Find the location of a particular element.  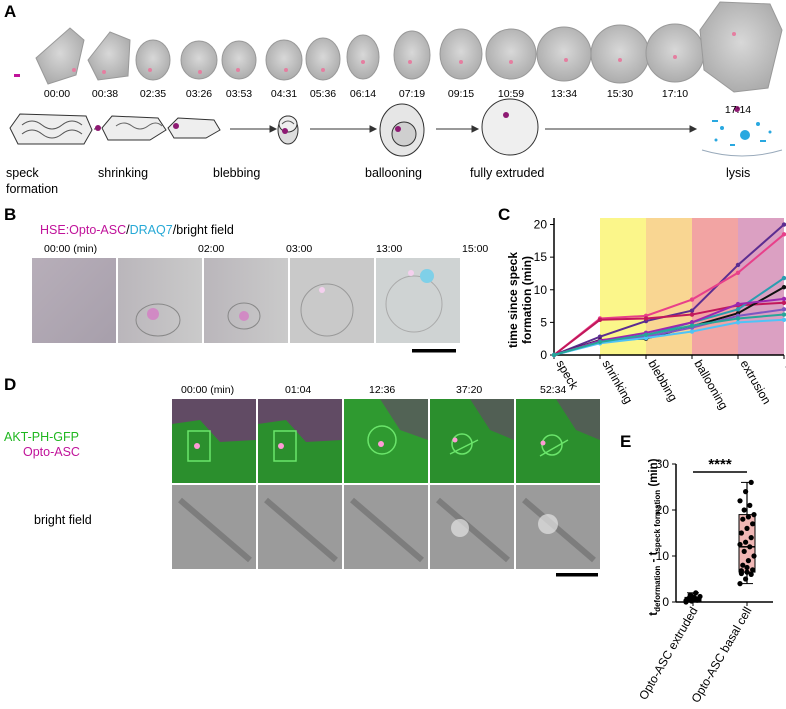

c-y-tick-label: 15 is located at coordinates (541, 257).